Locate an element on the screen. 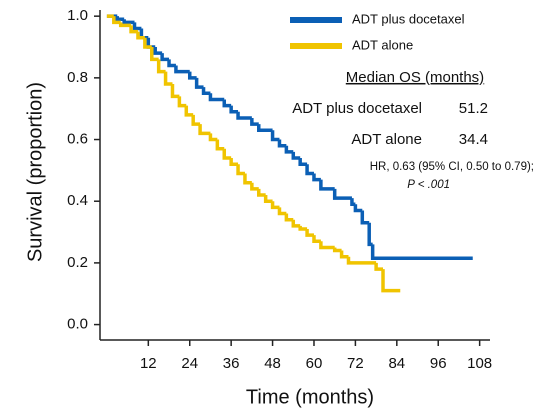  x-tick-label: 24 is located at coordinates (189, 363).